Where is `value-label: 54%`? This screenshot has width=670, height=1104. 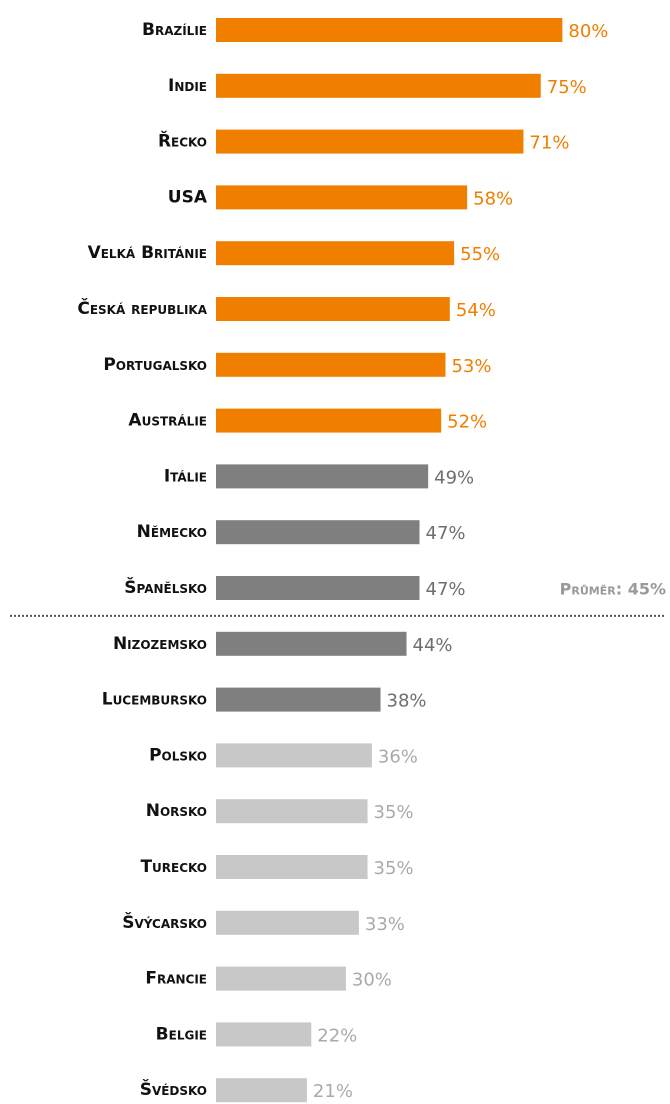 value-label: 54% is located at coordinates (476, 310).